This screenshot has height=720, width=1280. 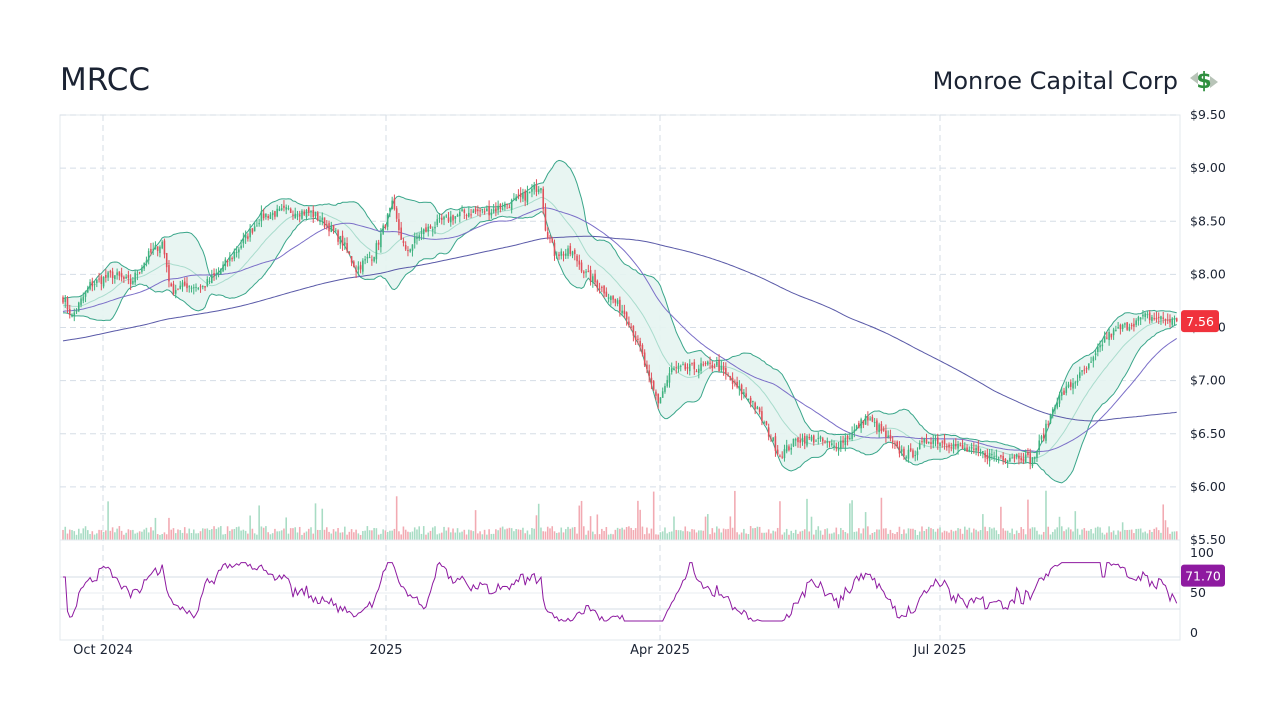 What do you see at coordinates (1200, 321) in the screenshot?
I see `last-price-badge-bg` at bounding box center [1200, 321].